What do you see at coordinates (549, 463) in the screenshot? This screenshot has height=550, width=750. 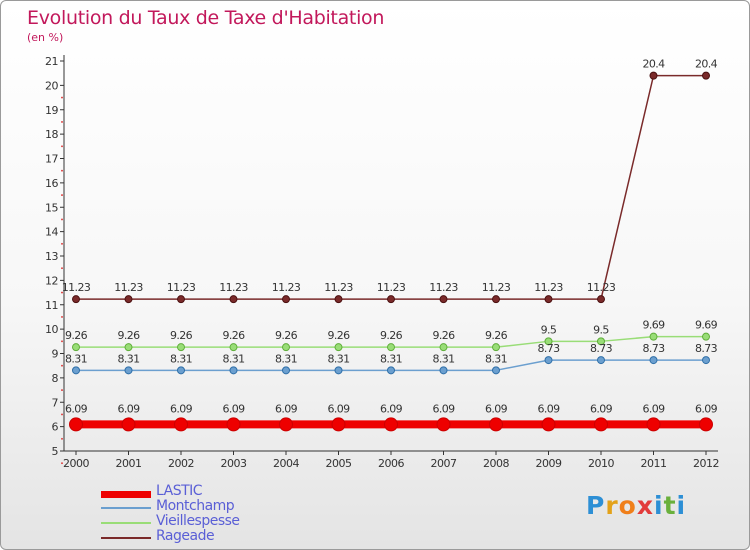 I see `x-tick-label: 2009` at bounding box center [549, 463].